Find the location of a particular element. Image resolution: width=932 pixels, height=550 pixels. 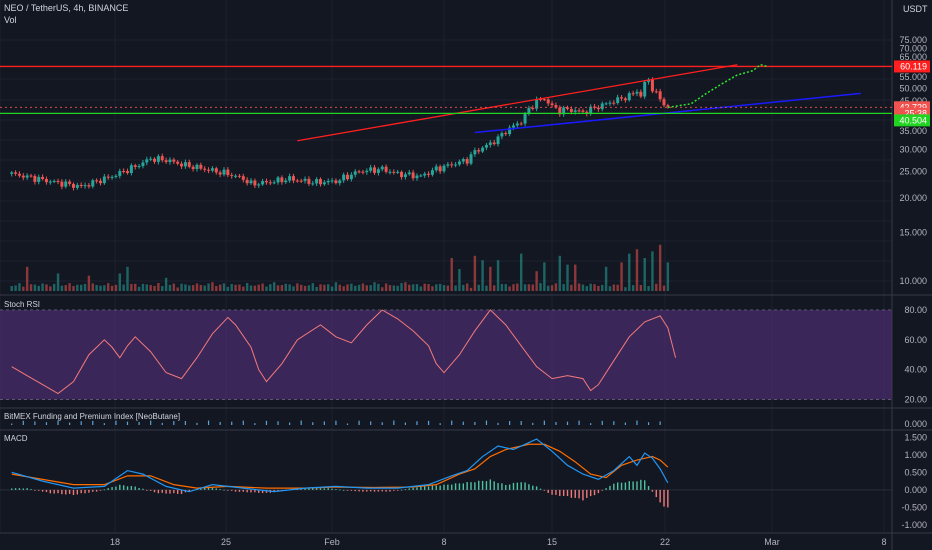

bitmex-tick-label: 0.000 is located at coordinates (915, 424).